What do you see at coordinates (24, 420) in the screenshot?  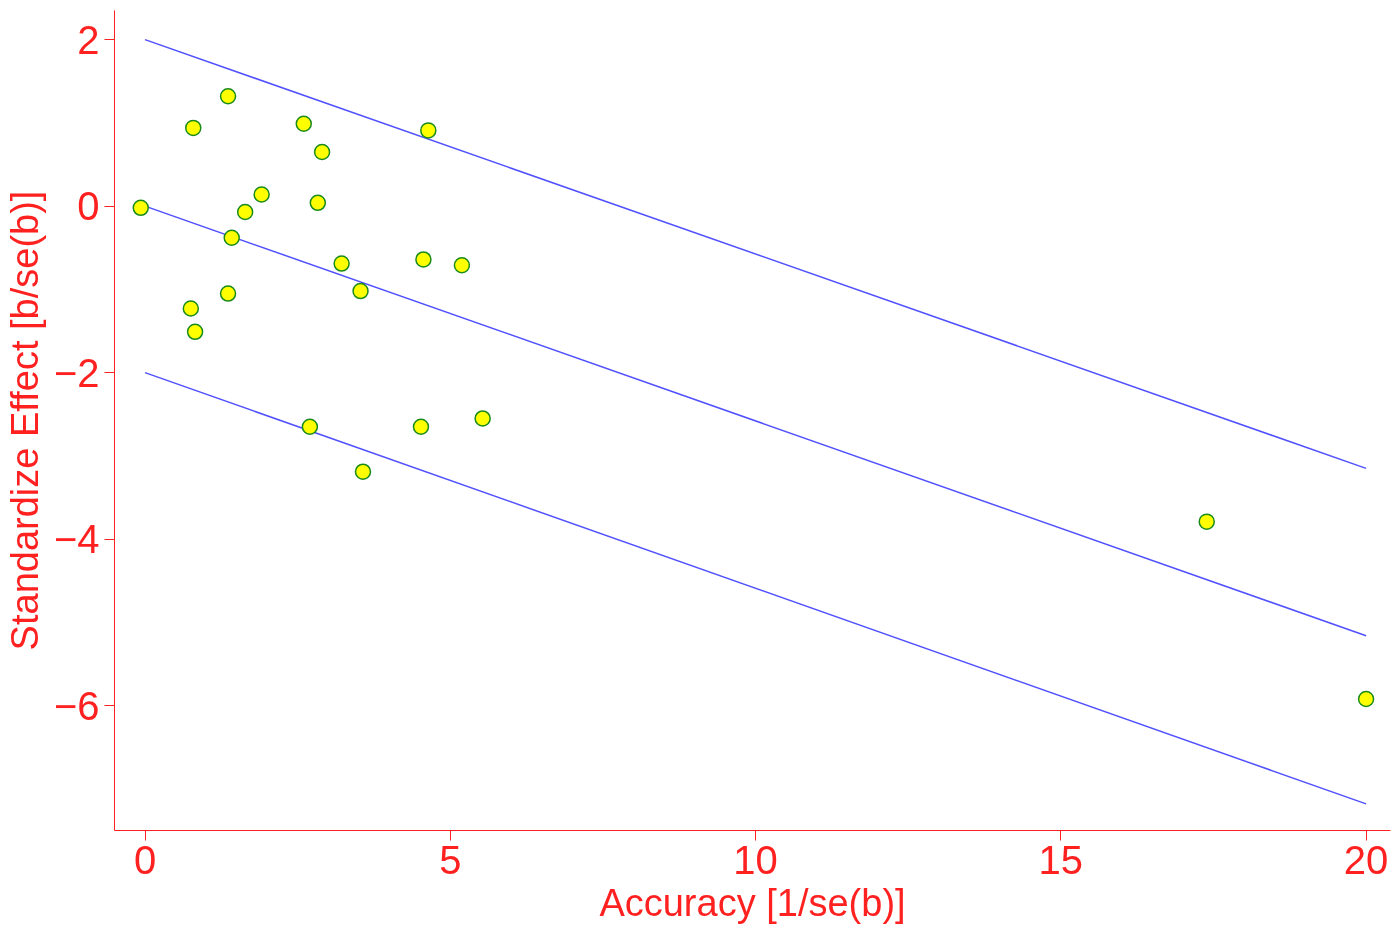 I see `y-axis-title: Standardize Effect [b/se(b)]` at bounding box center [24, 420].